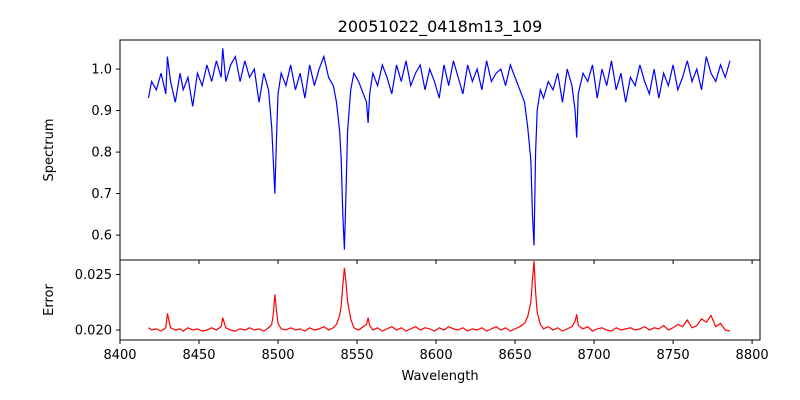  Describe the element at coordinates (101, 236) in the screenshot. I see `spectrum-y-tick-label: 0.6` at that location.